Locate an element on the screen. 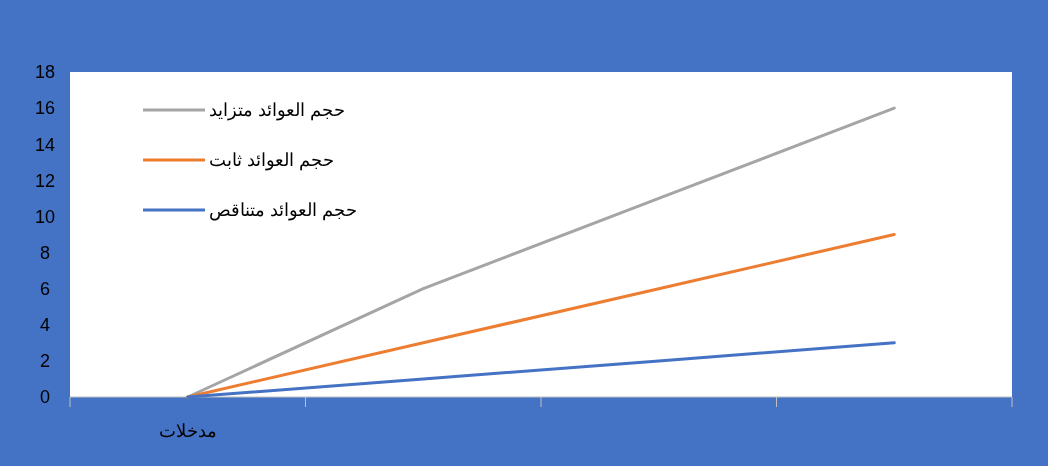 This screenshot has height=466, width=1048. y-tick-label: 14 is located at coordinates (45, 144).